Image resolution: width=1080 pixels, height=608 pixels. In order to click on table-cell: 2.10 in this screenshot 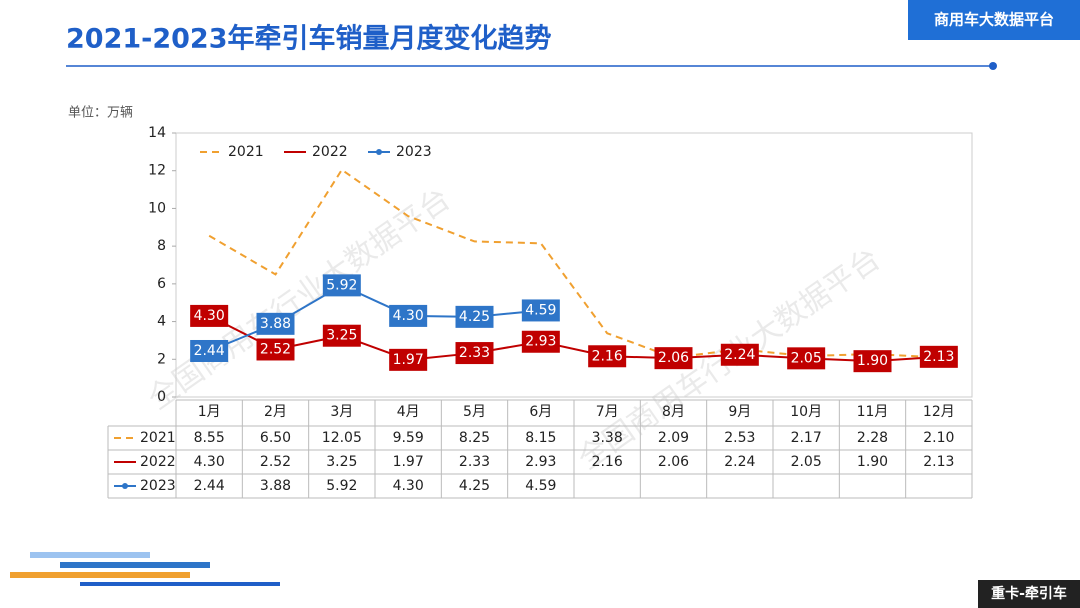, I will do `click(938, 438)`.